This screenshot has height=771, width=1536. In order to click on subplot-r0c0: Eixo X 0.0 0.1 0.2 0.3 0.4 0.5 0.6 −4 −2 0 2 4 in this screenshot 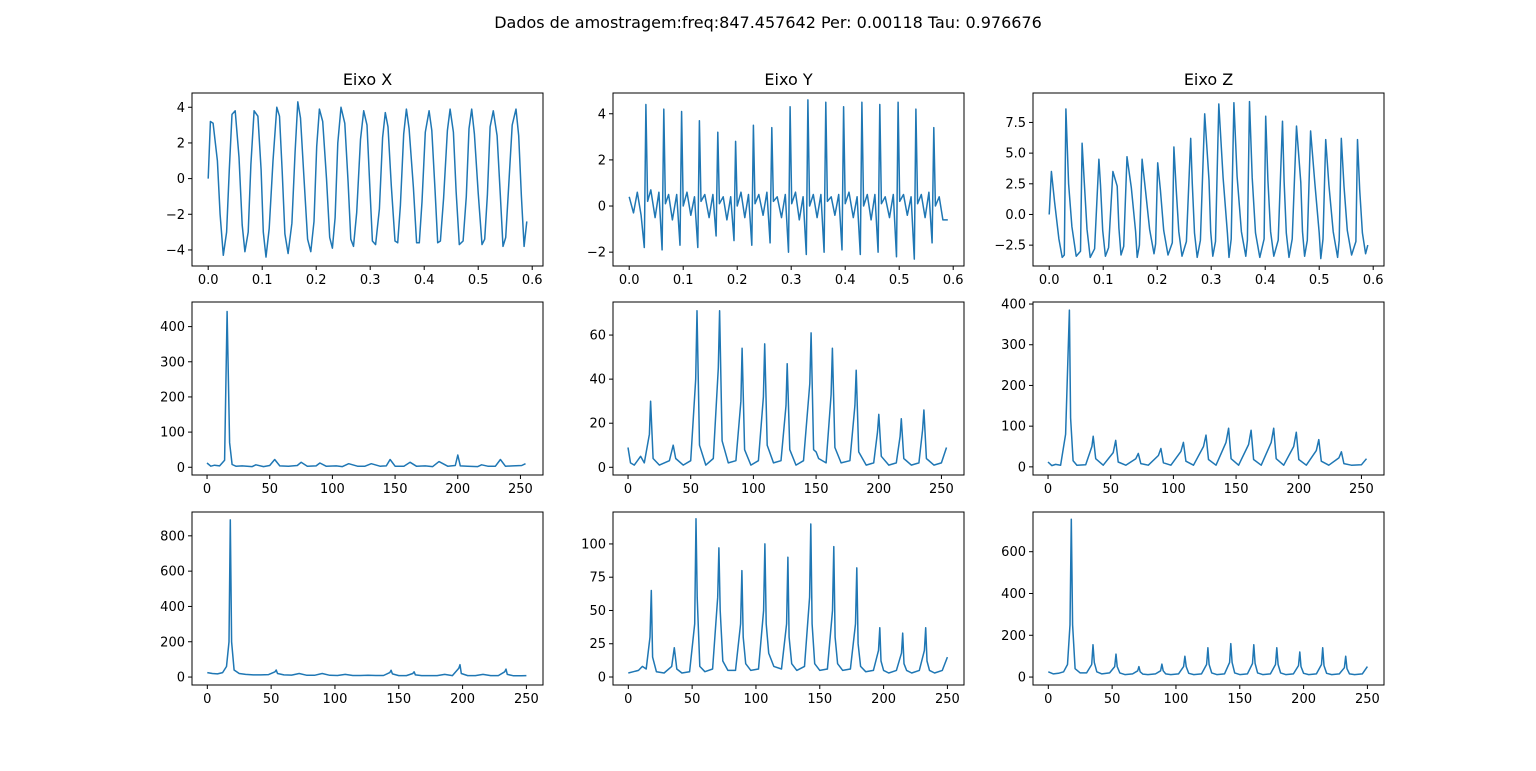, I will do `click(355, 179)`.